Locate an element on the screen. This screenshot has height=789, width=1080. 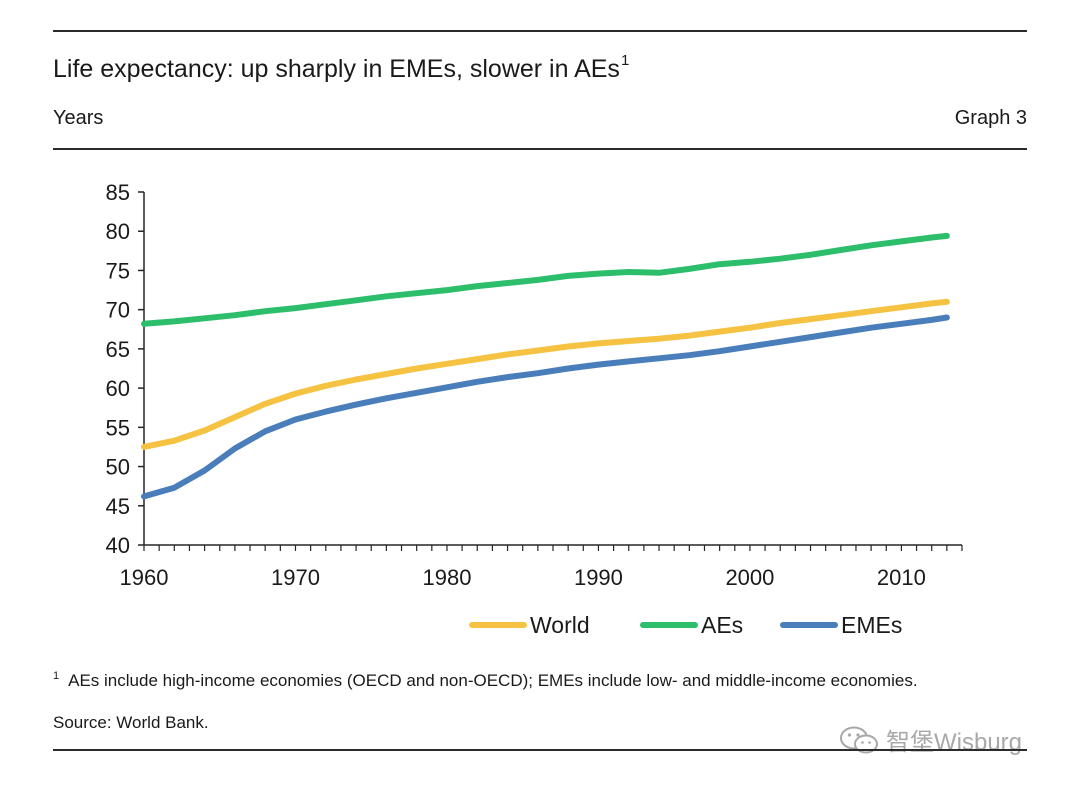
y-tick-label: 40 is located at coordinates (118, 545).